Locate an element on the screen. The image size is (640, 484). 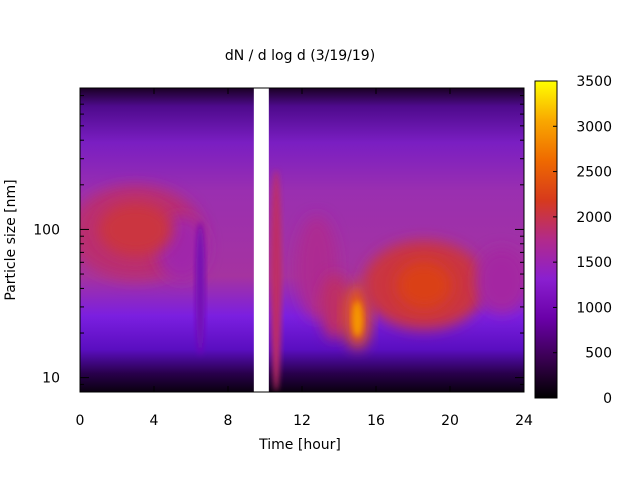
x-tick-label: 12 is located at coordinates (302, 421).